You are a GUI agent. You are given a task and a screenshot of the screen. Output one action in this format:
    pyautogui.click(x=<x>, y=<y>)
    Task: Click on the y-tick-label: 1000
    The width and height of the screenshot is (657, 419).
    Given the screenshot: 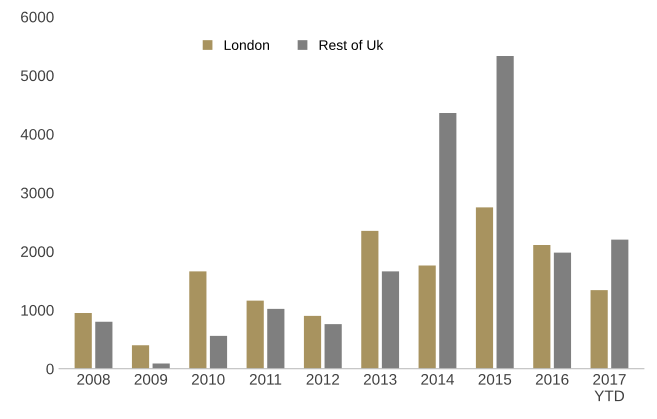 What is the action you would take?
    pyautogui.click(x=37, y=310)
    